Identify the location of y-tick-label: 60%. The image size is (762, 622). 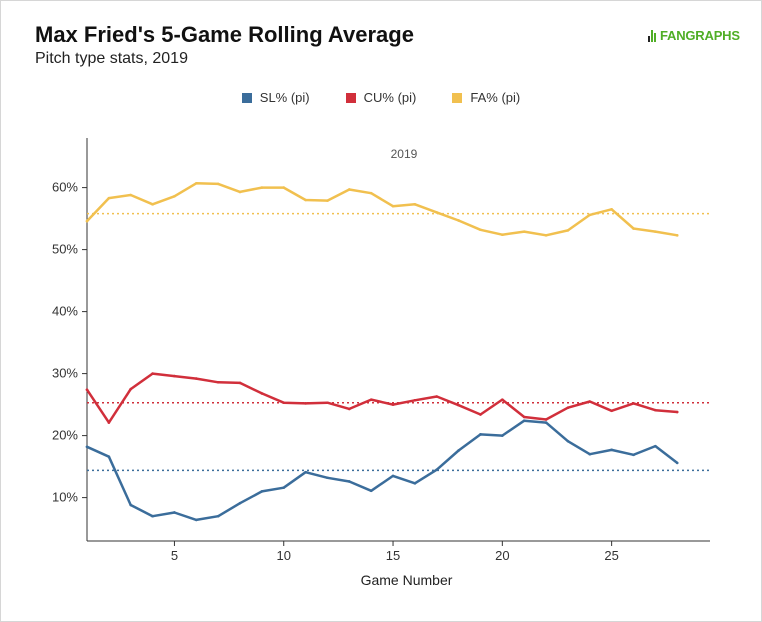
(65, 187).